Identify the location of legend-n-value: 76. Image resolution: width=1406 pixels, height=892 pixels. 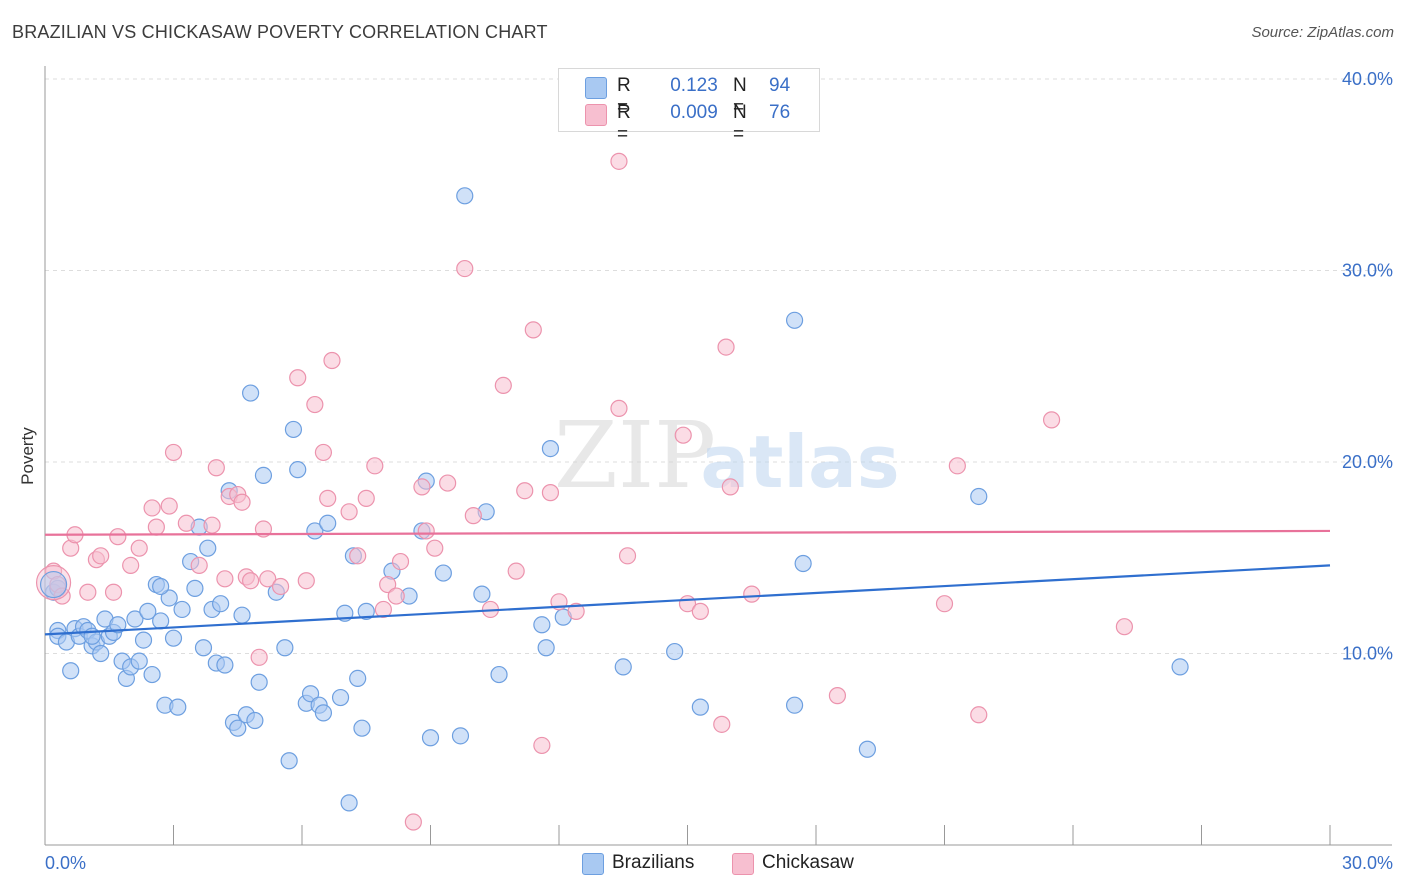
(780, 112).